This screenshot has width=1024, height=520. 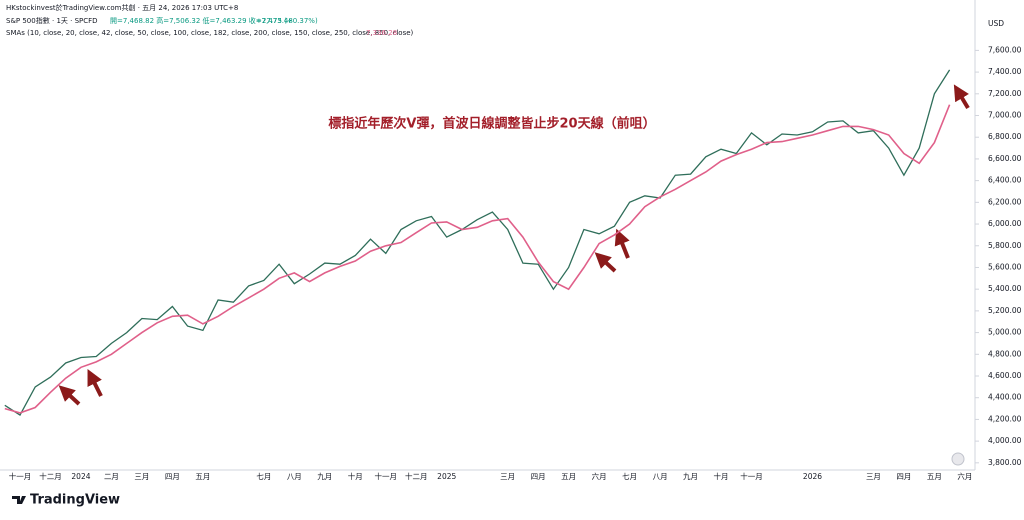 I want to click on sma-value: 7,336.28, so click(x=381, y=33).